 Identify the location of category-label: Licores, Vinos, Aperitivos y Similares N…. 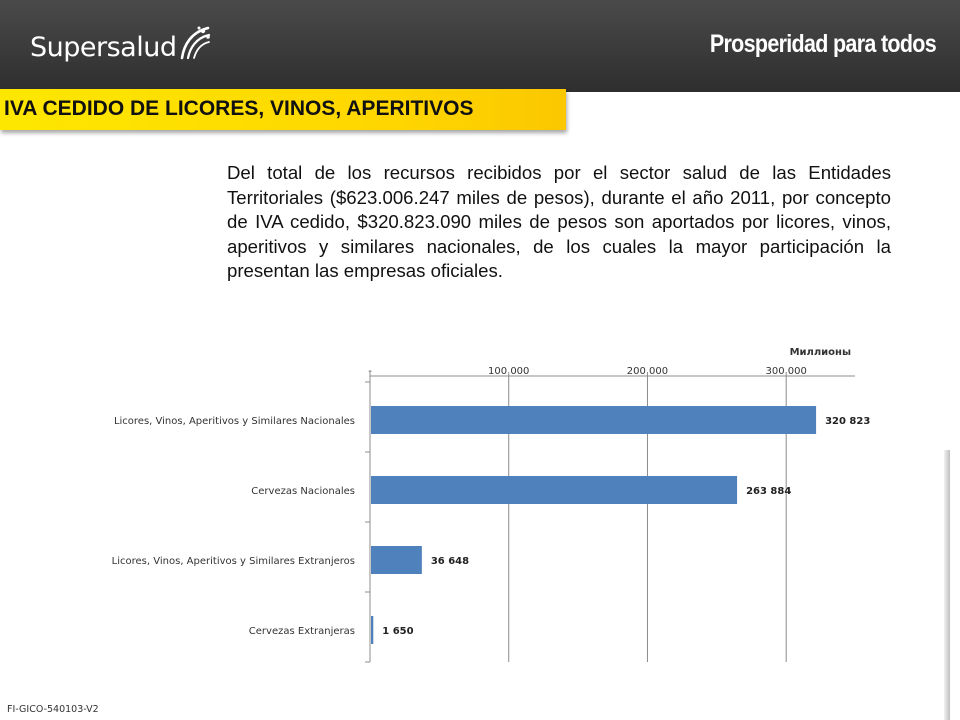
(234, 421).